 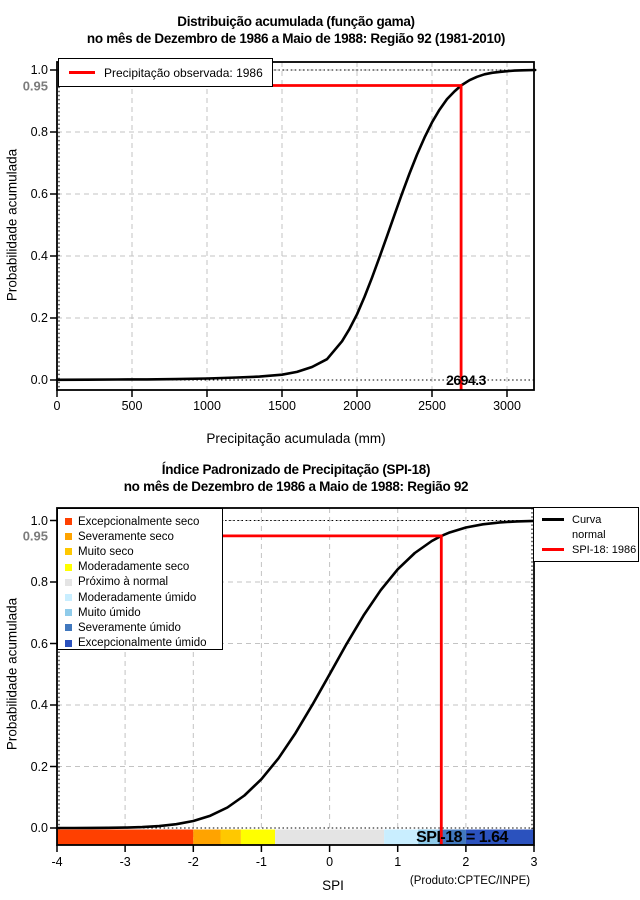 I want to click on legend-item: Excepcionalmente úmido, so click(x=143, y=643).